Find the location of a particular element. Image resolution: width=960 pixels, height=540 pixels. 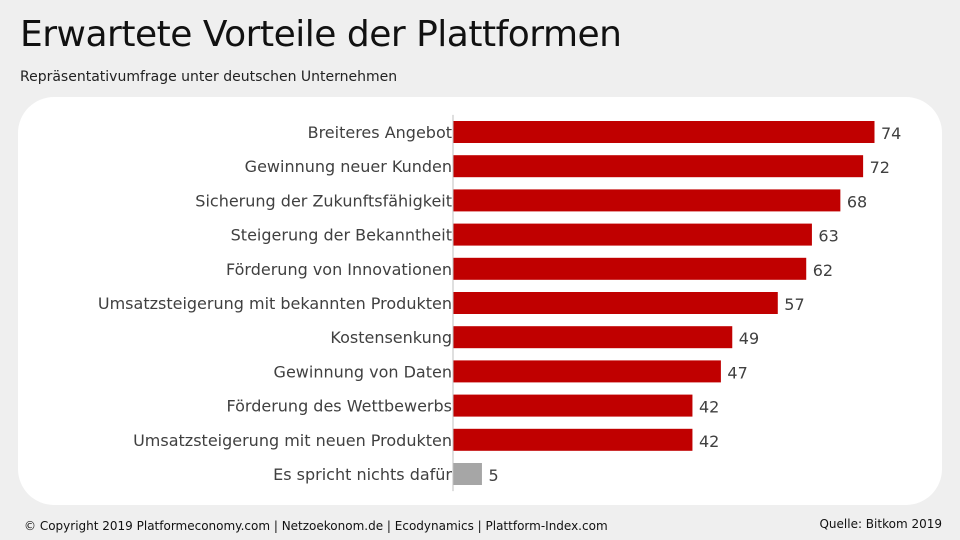

data-label: 57 is located at coordinates (794, 304).